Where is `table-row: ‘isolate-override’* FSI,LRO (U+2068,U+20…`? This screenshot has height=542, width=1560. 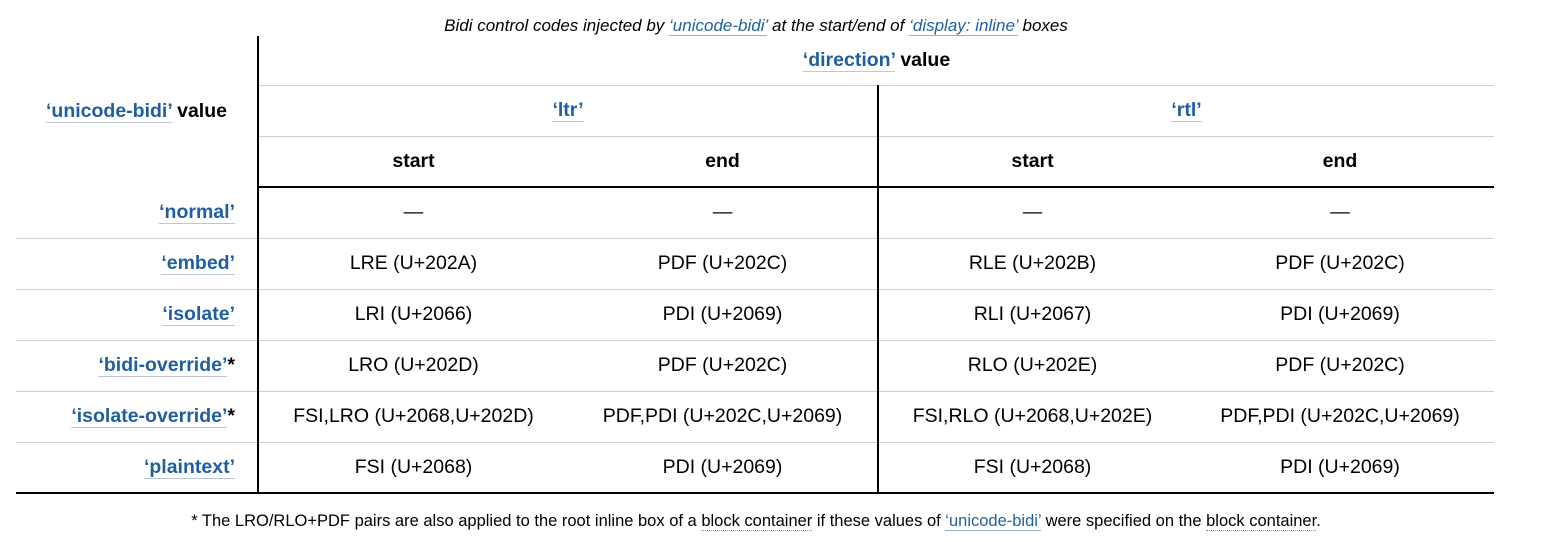
table-row: ‘isolate-override’* FSI,LRO (U+2068,U+20… is located at coordinates (755, 417).